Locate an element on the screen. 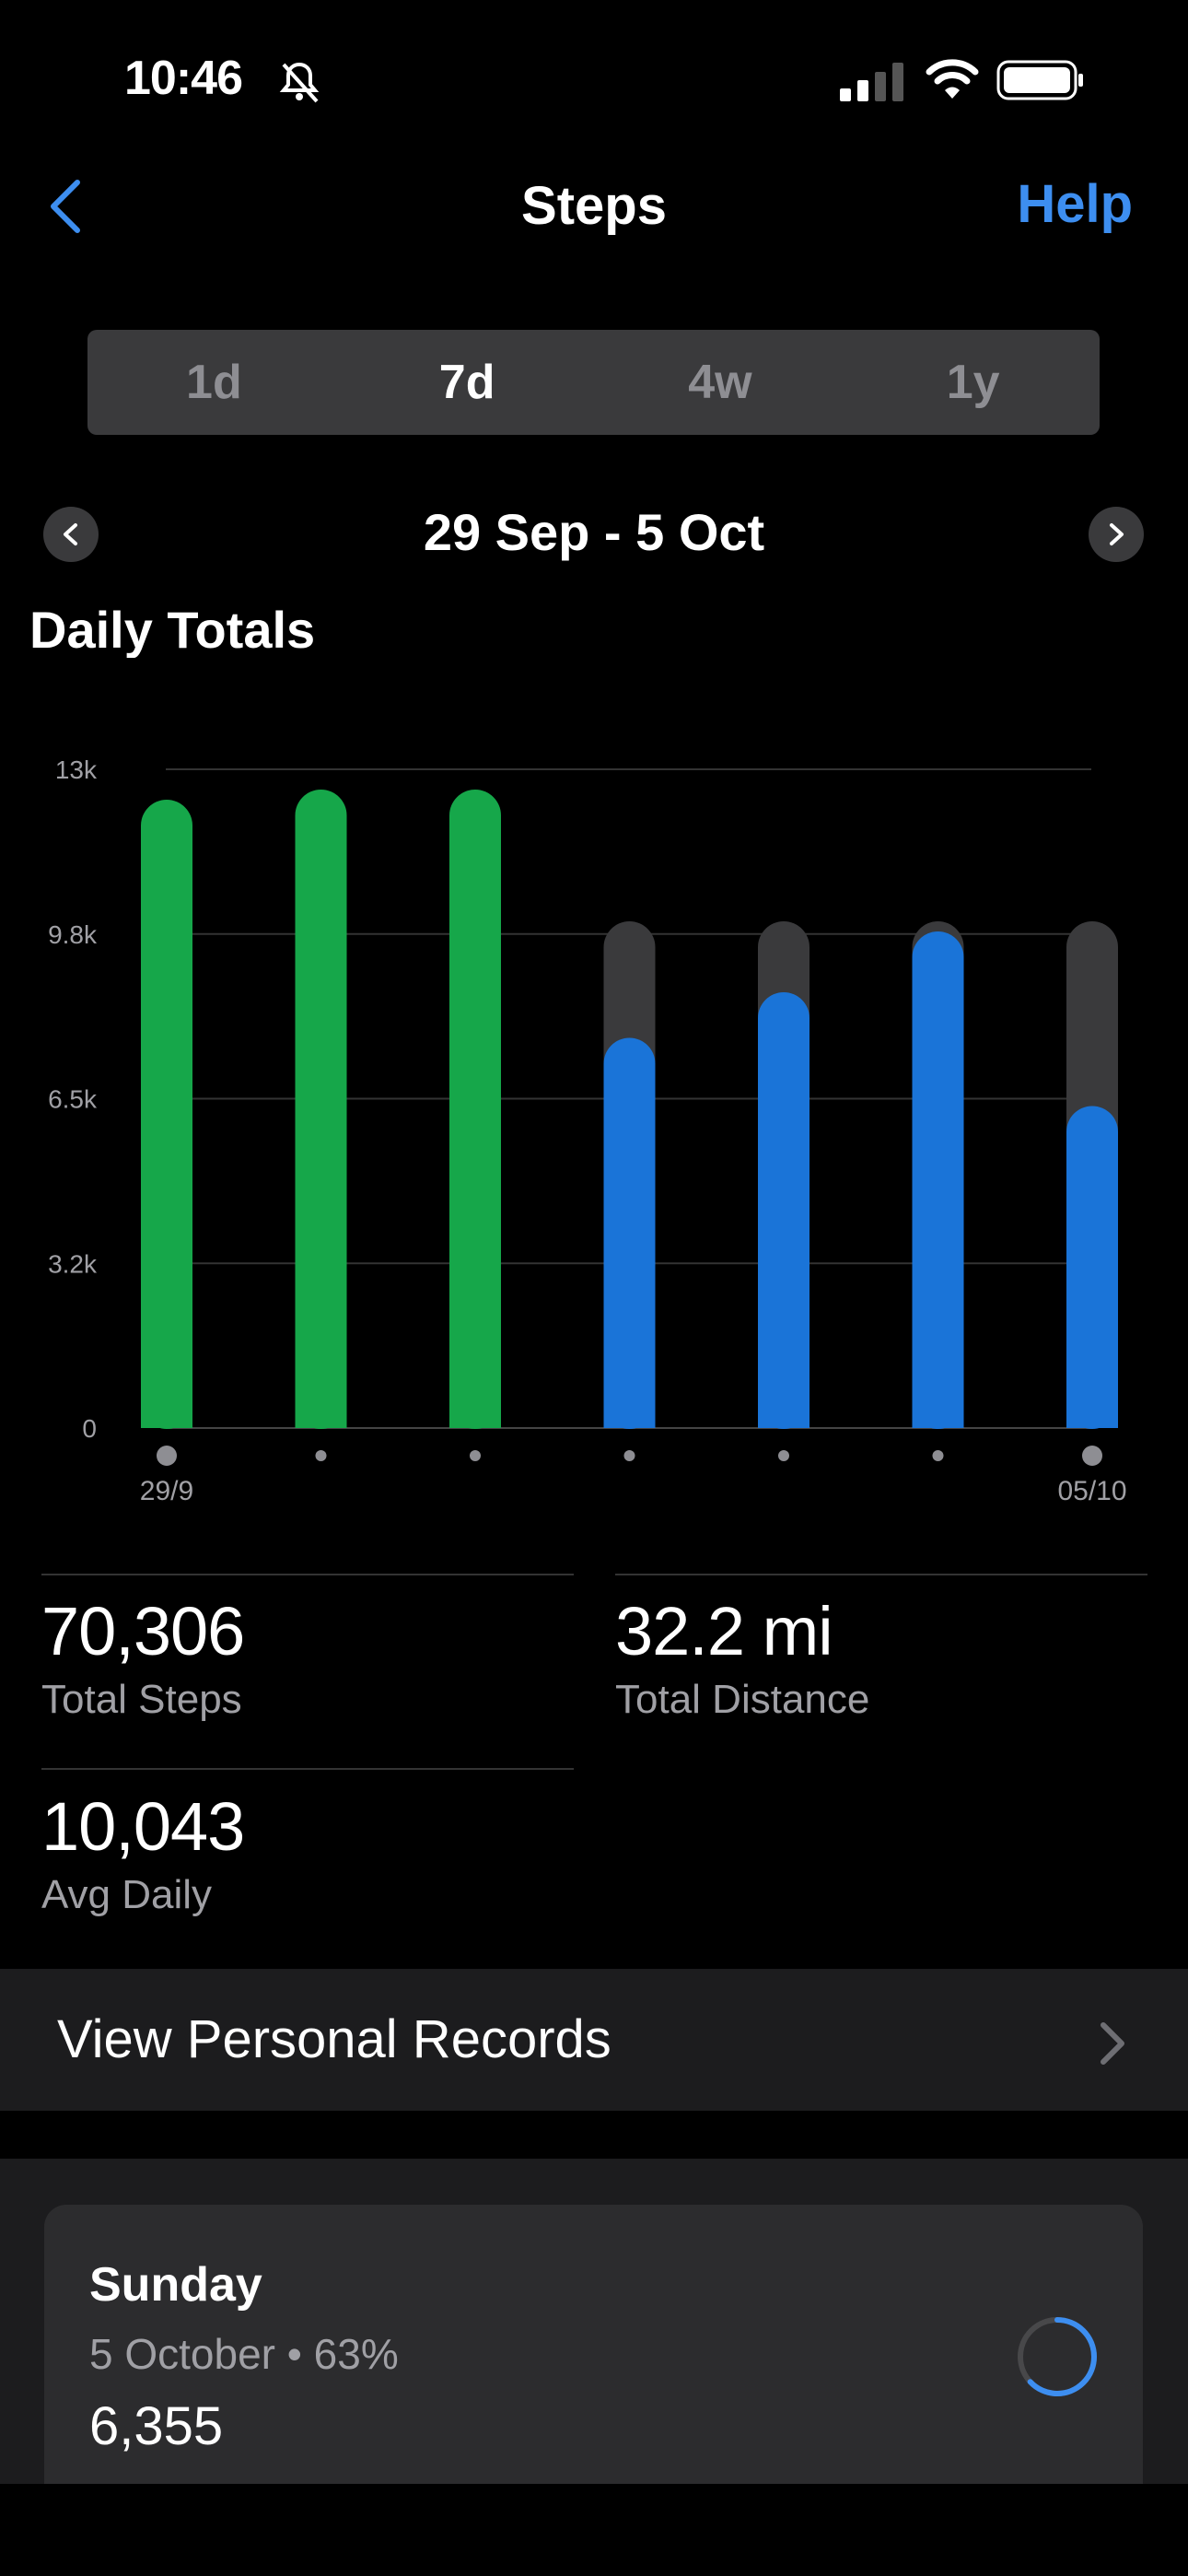  wifi-icon is located at coordinates (952, 79).